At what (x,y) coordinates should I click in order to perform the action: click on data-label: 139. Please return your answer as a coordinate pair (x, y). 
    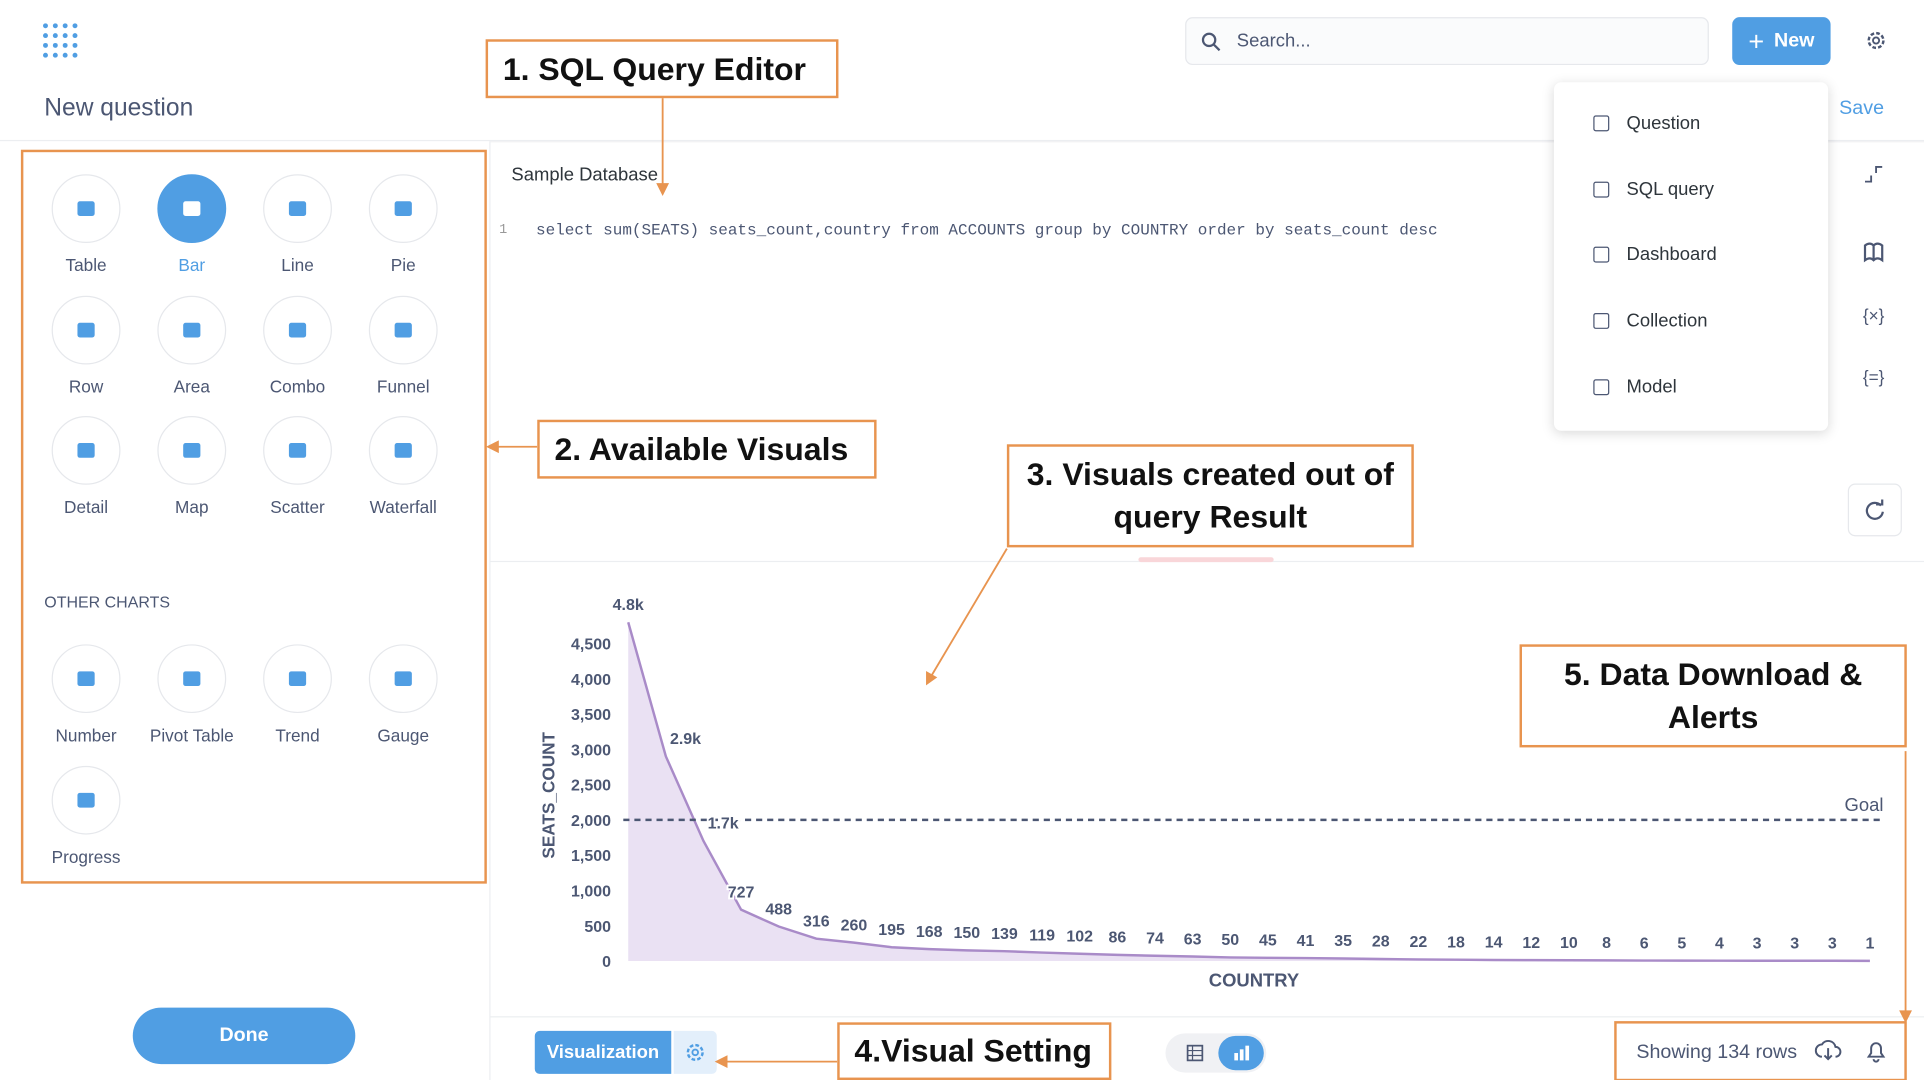
    Looking at the image, I should click on (1004, 934).